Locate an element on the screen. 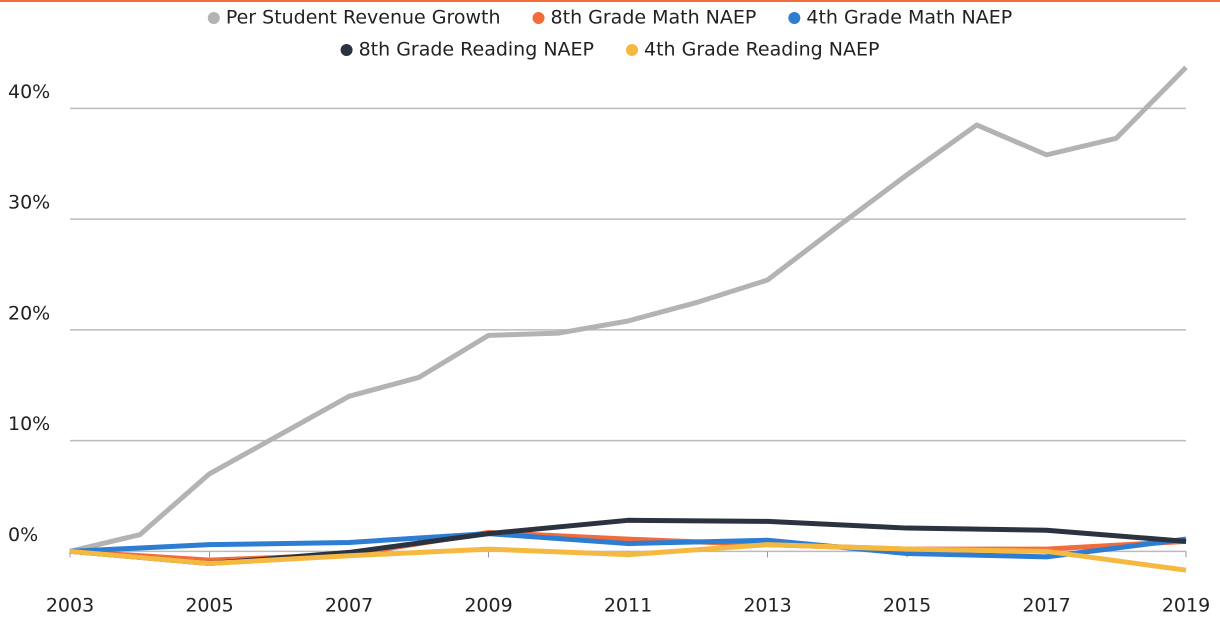 The height and width of the screenshot is (622, 1220). top-border is located at coordinates (610, 1).